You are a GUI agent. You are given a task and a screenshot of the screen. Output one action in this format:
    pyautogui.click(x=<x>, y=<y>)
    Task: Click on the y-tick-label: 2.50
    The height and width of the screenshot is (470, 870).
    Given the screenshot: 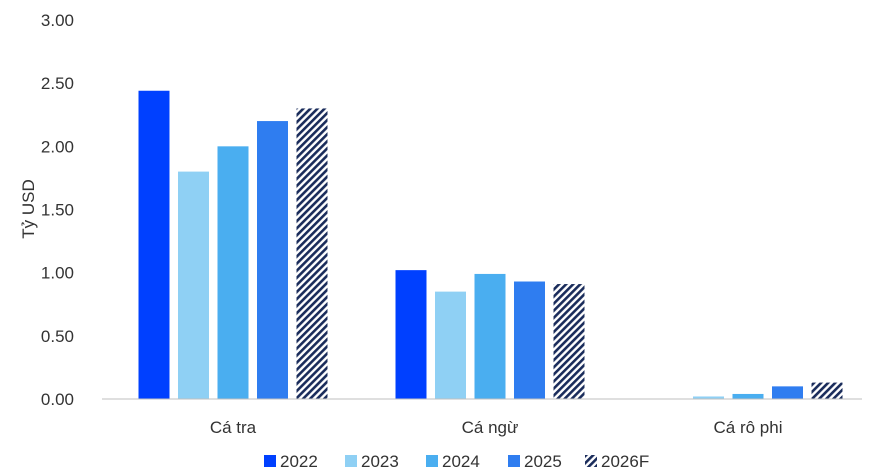 What is the action you would take?
    pyautogui.click(x=57, y=83)
    